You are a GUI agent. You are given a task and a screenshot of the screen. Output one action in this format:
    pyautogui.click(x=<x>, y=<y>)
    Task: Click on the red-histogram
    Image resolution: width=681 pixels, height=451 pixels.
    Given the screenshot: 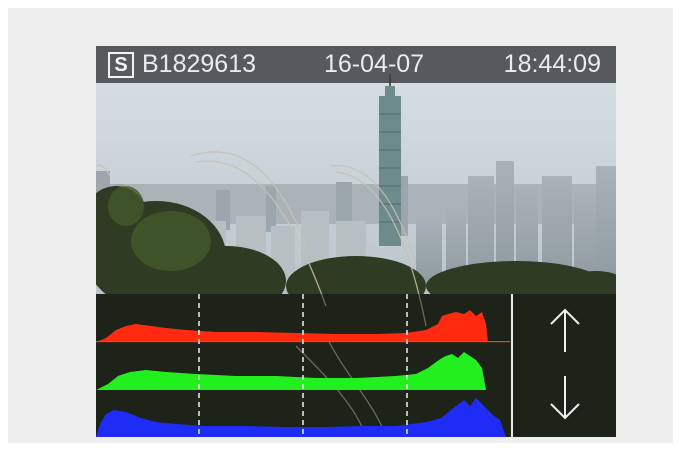 What is the action you would take?
    pyautogui.click(x=292, y=326)
    